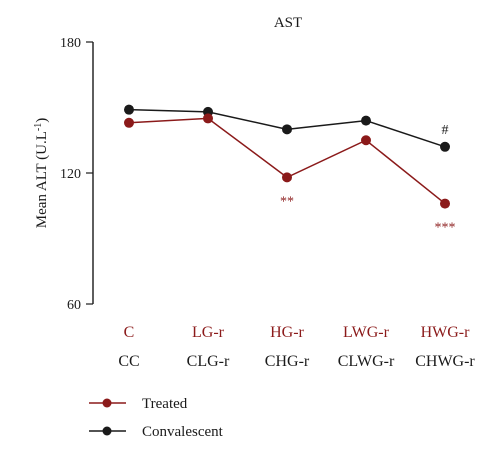 This screenshot has height=453, width=500. Describe the element at coordinates (287, 361) in the screenshot. I see `x-category-label-secondary: CHG-r` at that location.